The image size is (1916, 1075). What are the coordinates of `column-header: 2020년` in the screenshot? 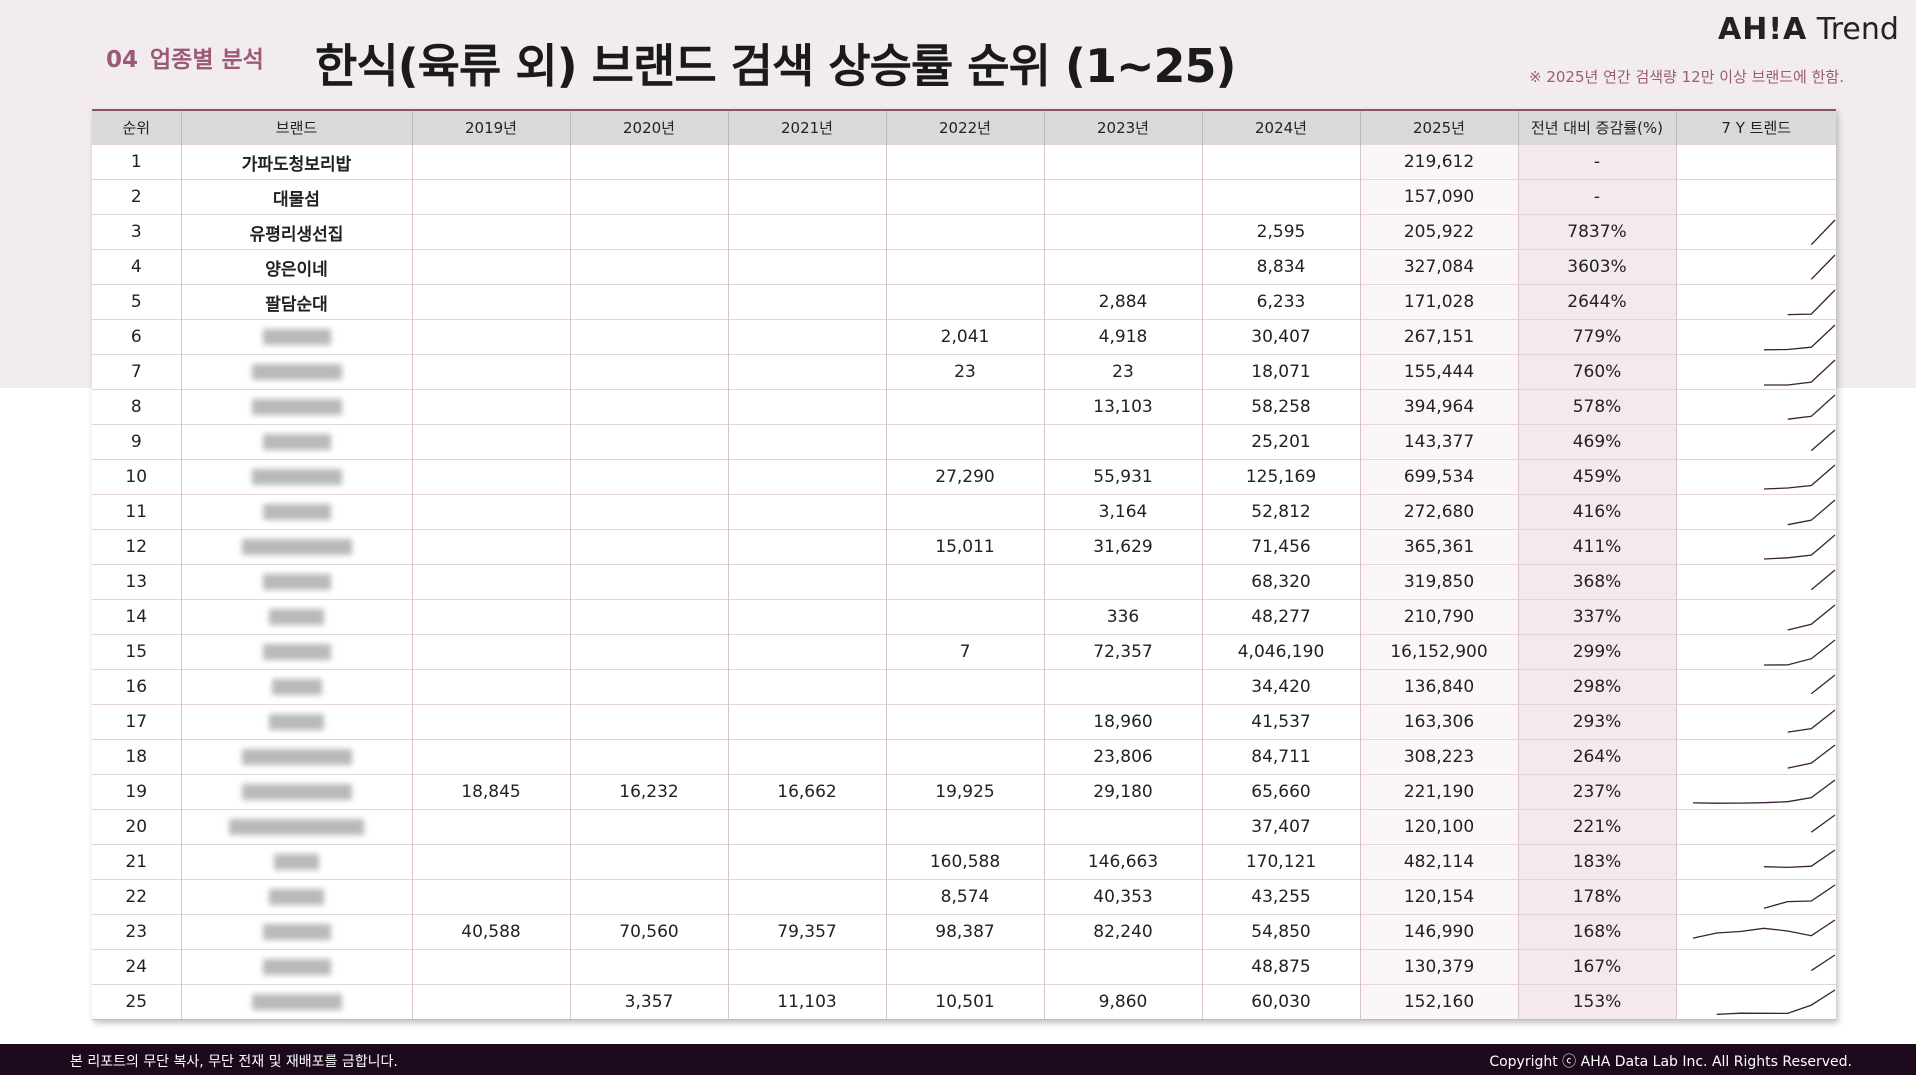 It's located at (648, 127).